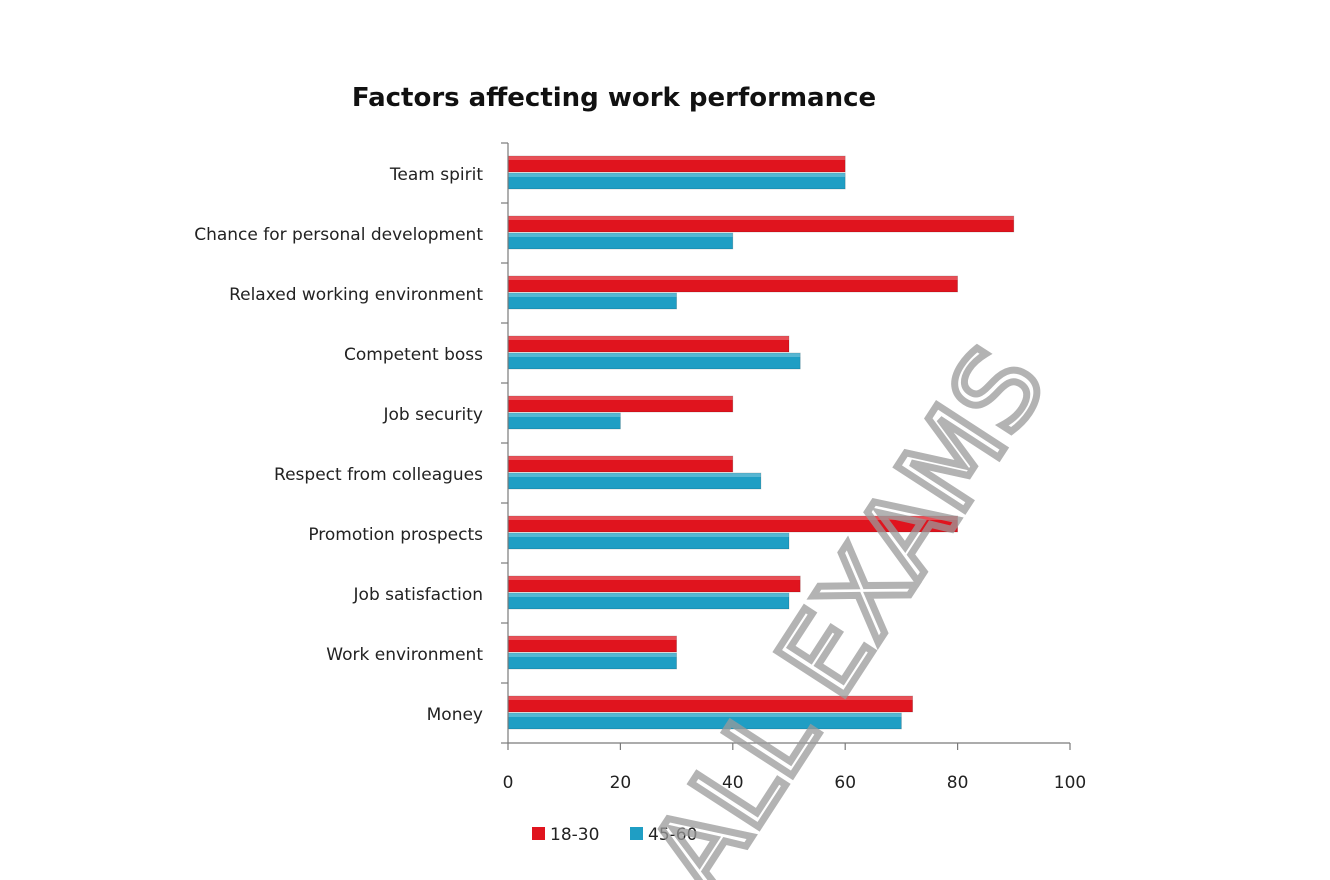 This screenshot has height=880, width=1330. I want to click on x-tick-label: 60, so click(845, 783).